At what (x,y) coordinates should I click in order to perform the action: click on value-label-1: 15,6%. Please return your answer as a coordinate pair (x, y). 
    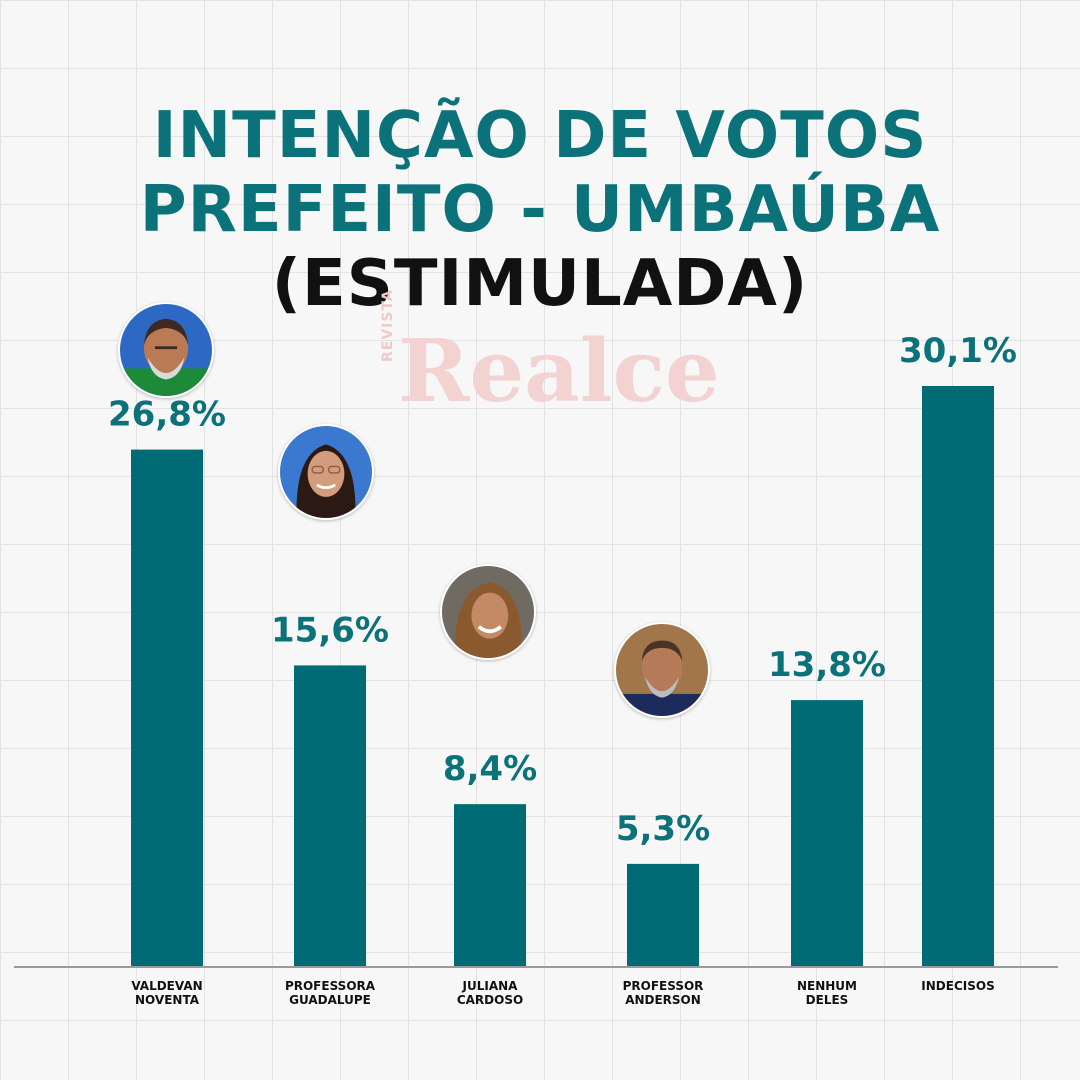
    Looking at the image, I should click on (330, 630).